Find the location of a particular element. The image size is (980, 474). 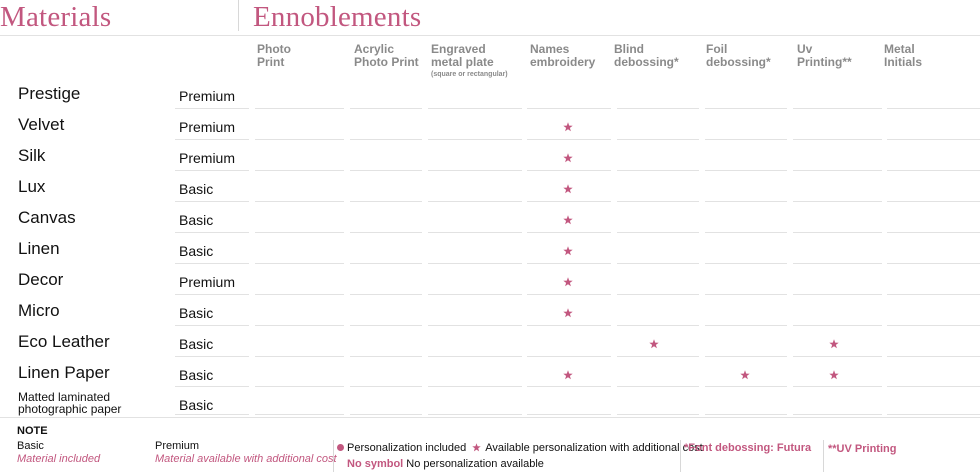

premium-label: Premium is located at coordinates (177, 446).